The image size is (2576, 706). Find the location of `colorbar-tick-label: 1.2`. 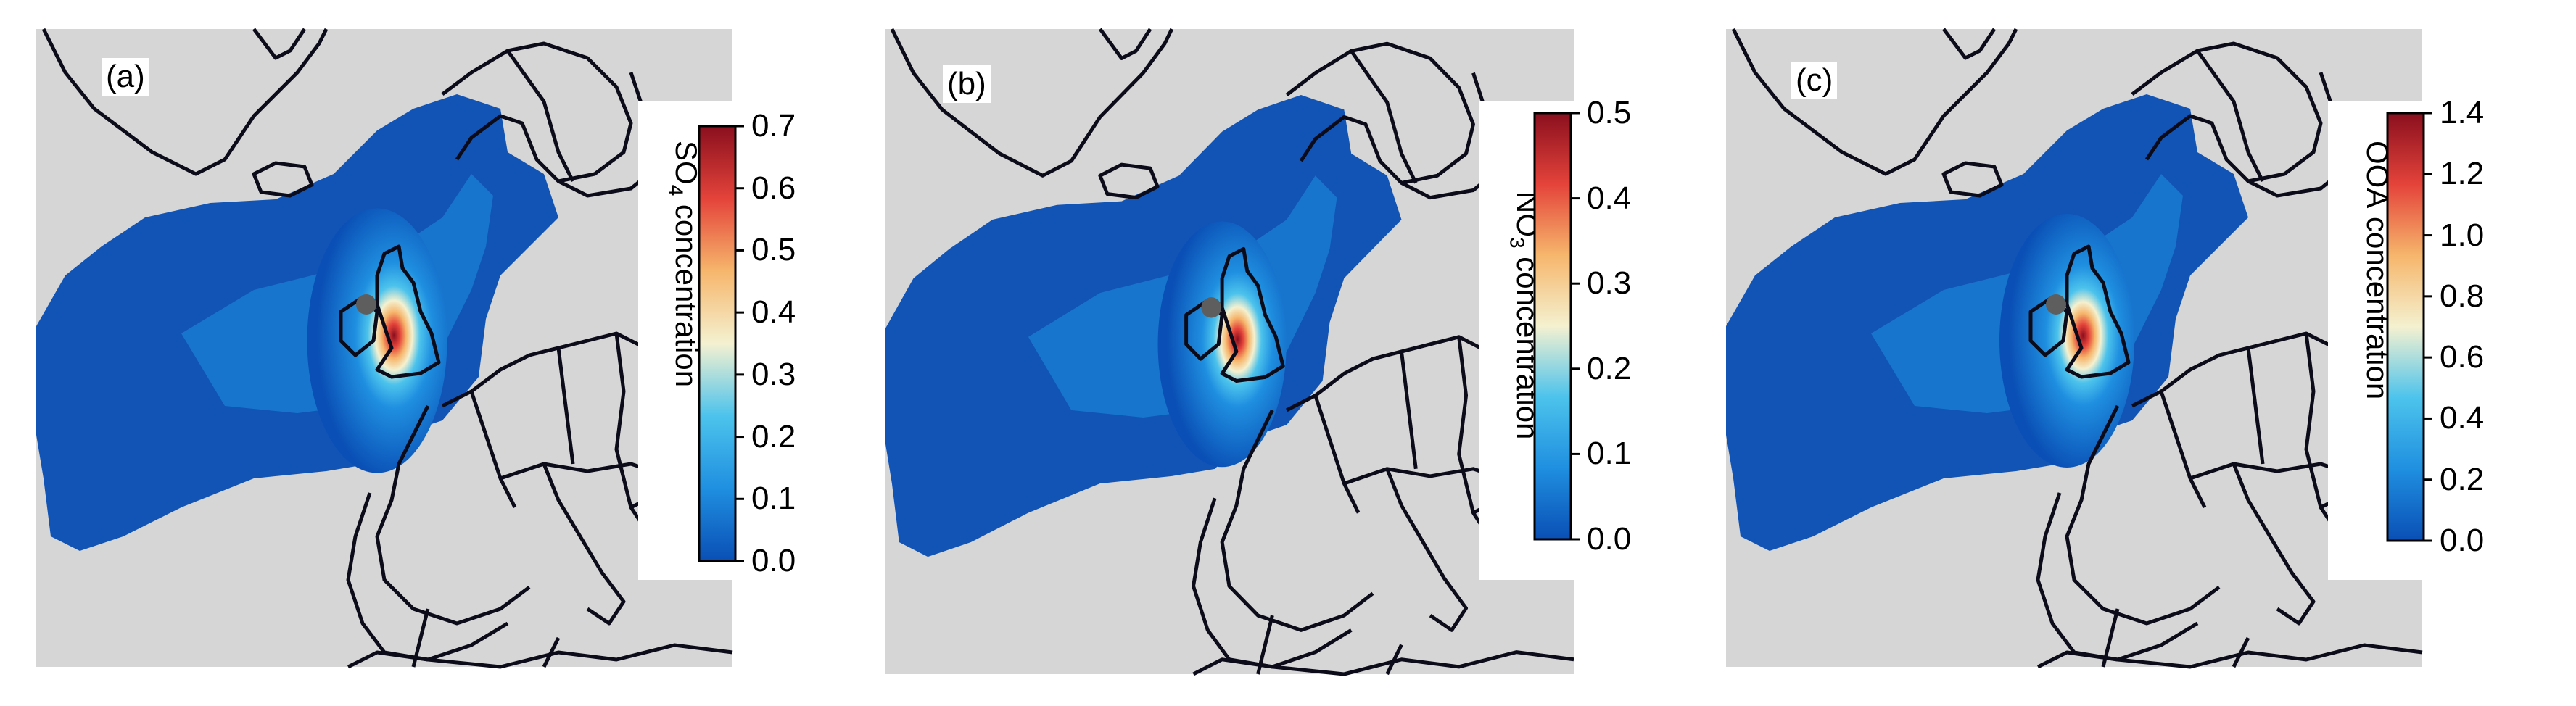

colorbar-tick-label: 1.2 is located at coordinates (2462, 174).